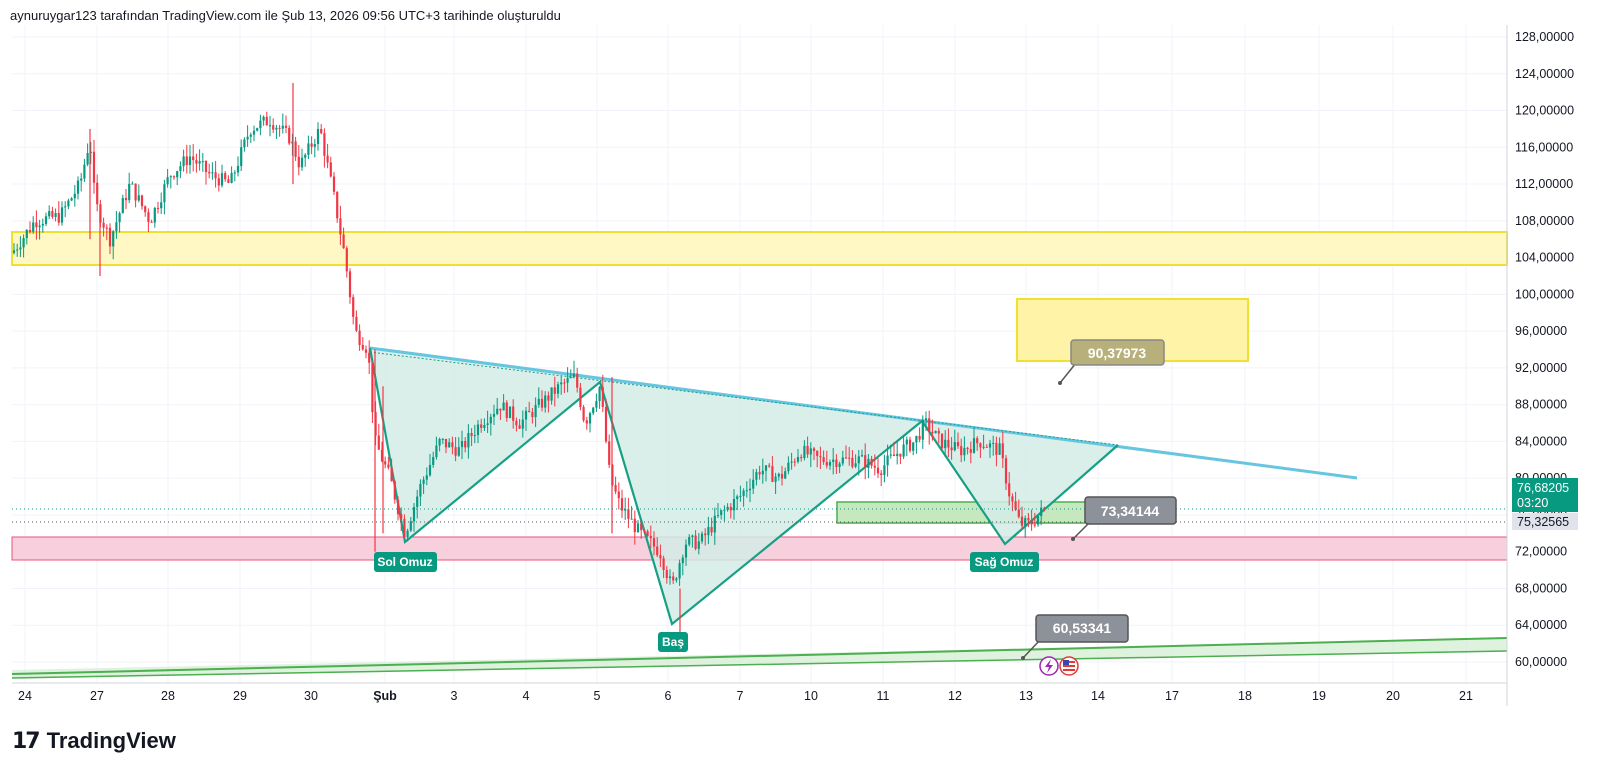  What do you see at coordinates (485, 445) in the screenshot?
I see `pattern-area-left` at bounding box center [485, 445].